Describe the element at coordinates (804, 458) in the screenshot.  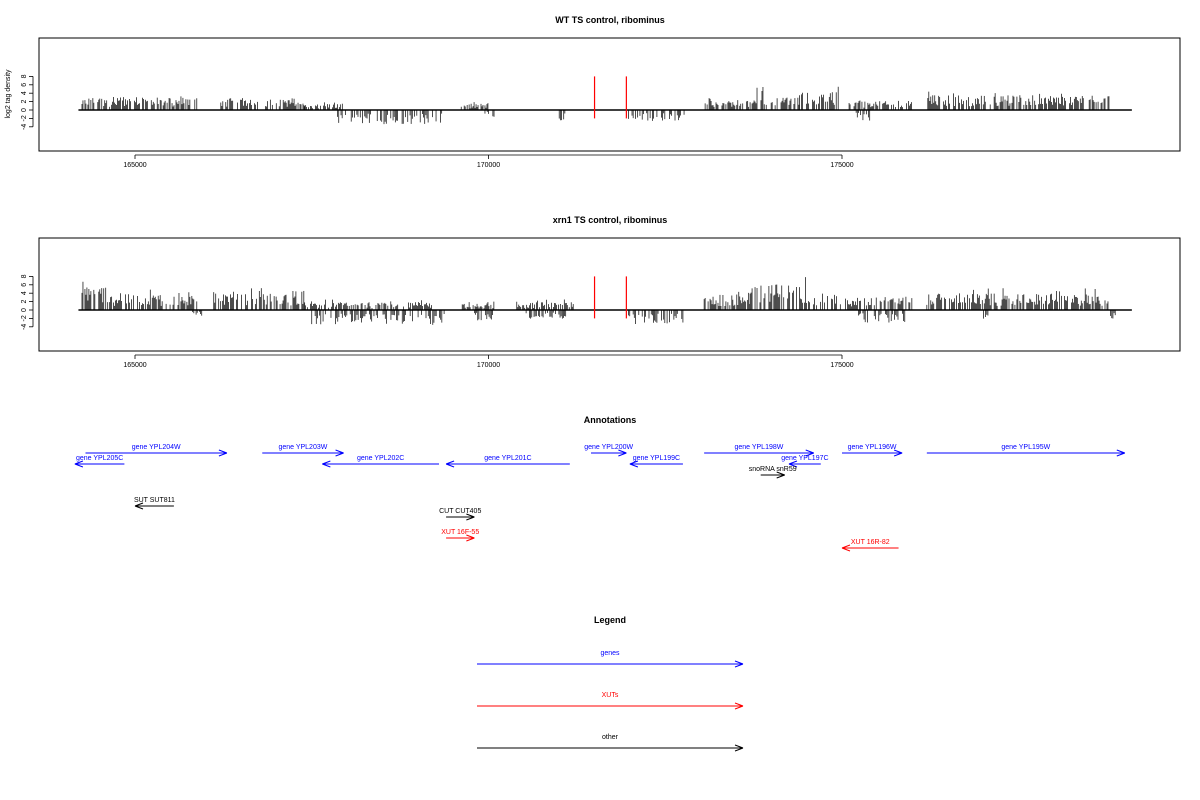
I see `feature-label: gene YPL197C` at that location.